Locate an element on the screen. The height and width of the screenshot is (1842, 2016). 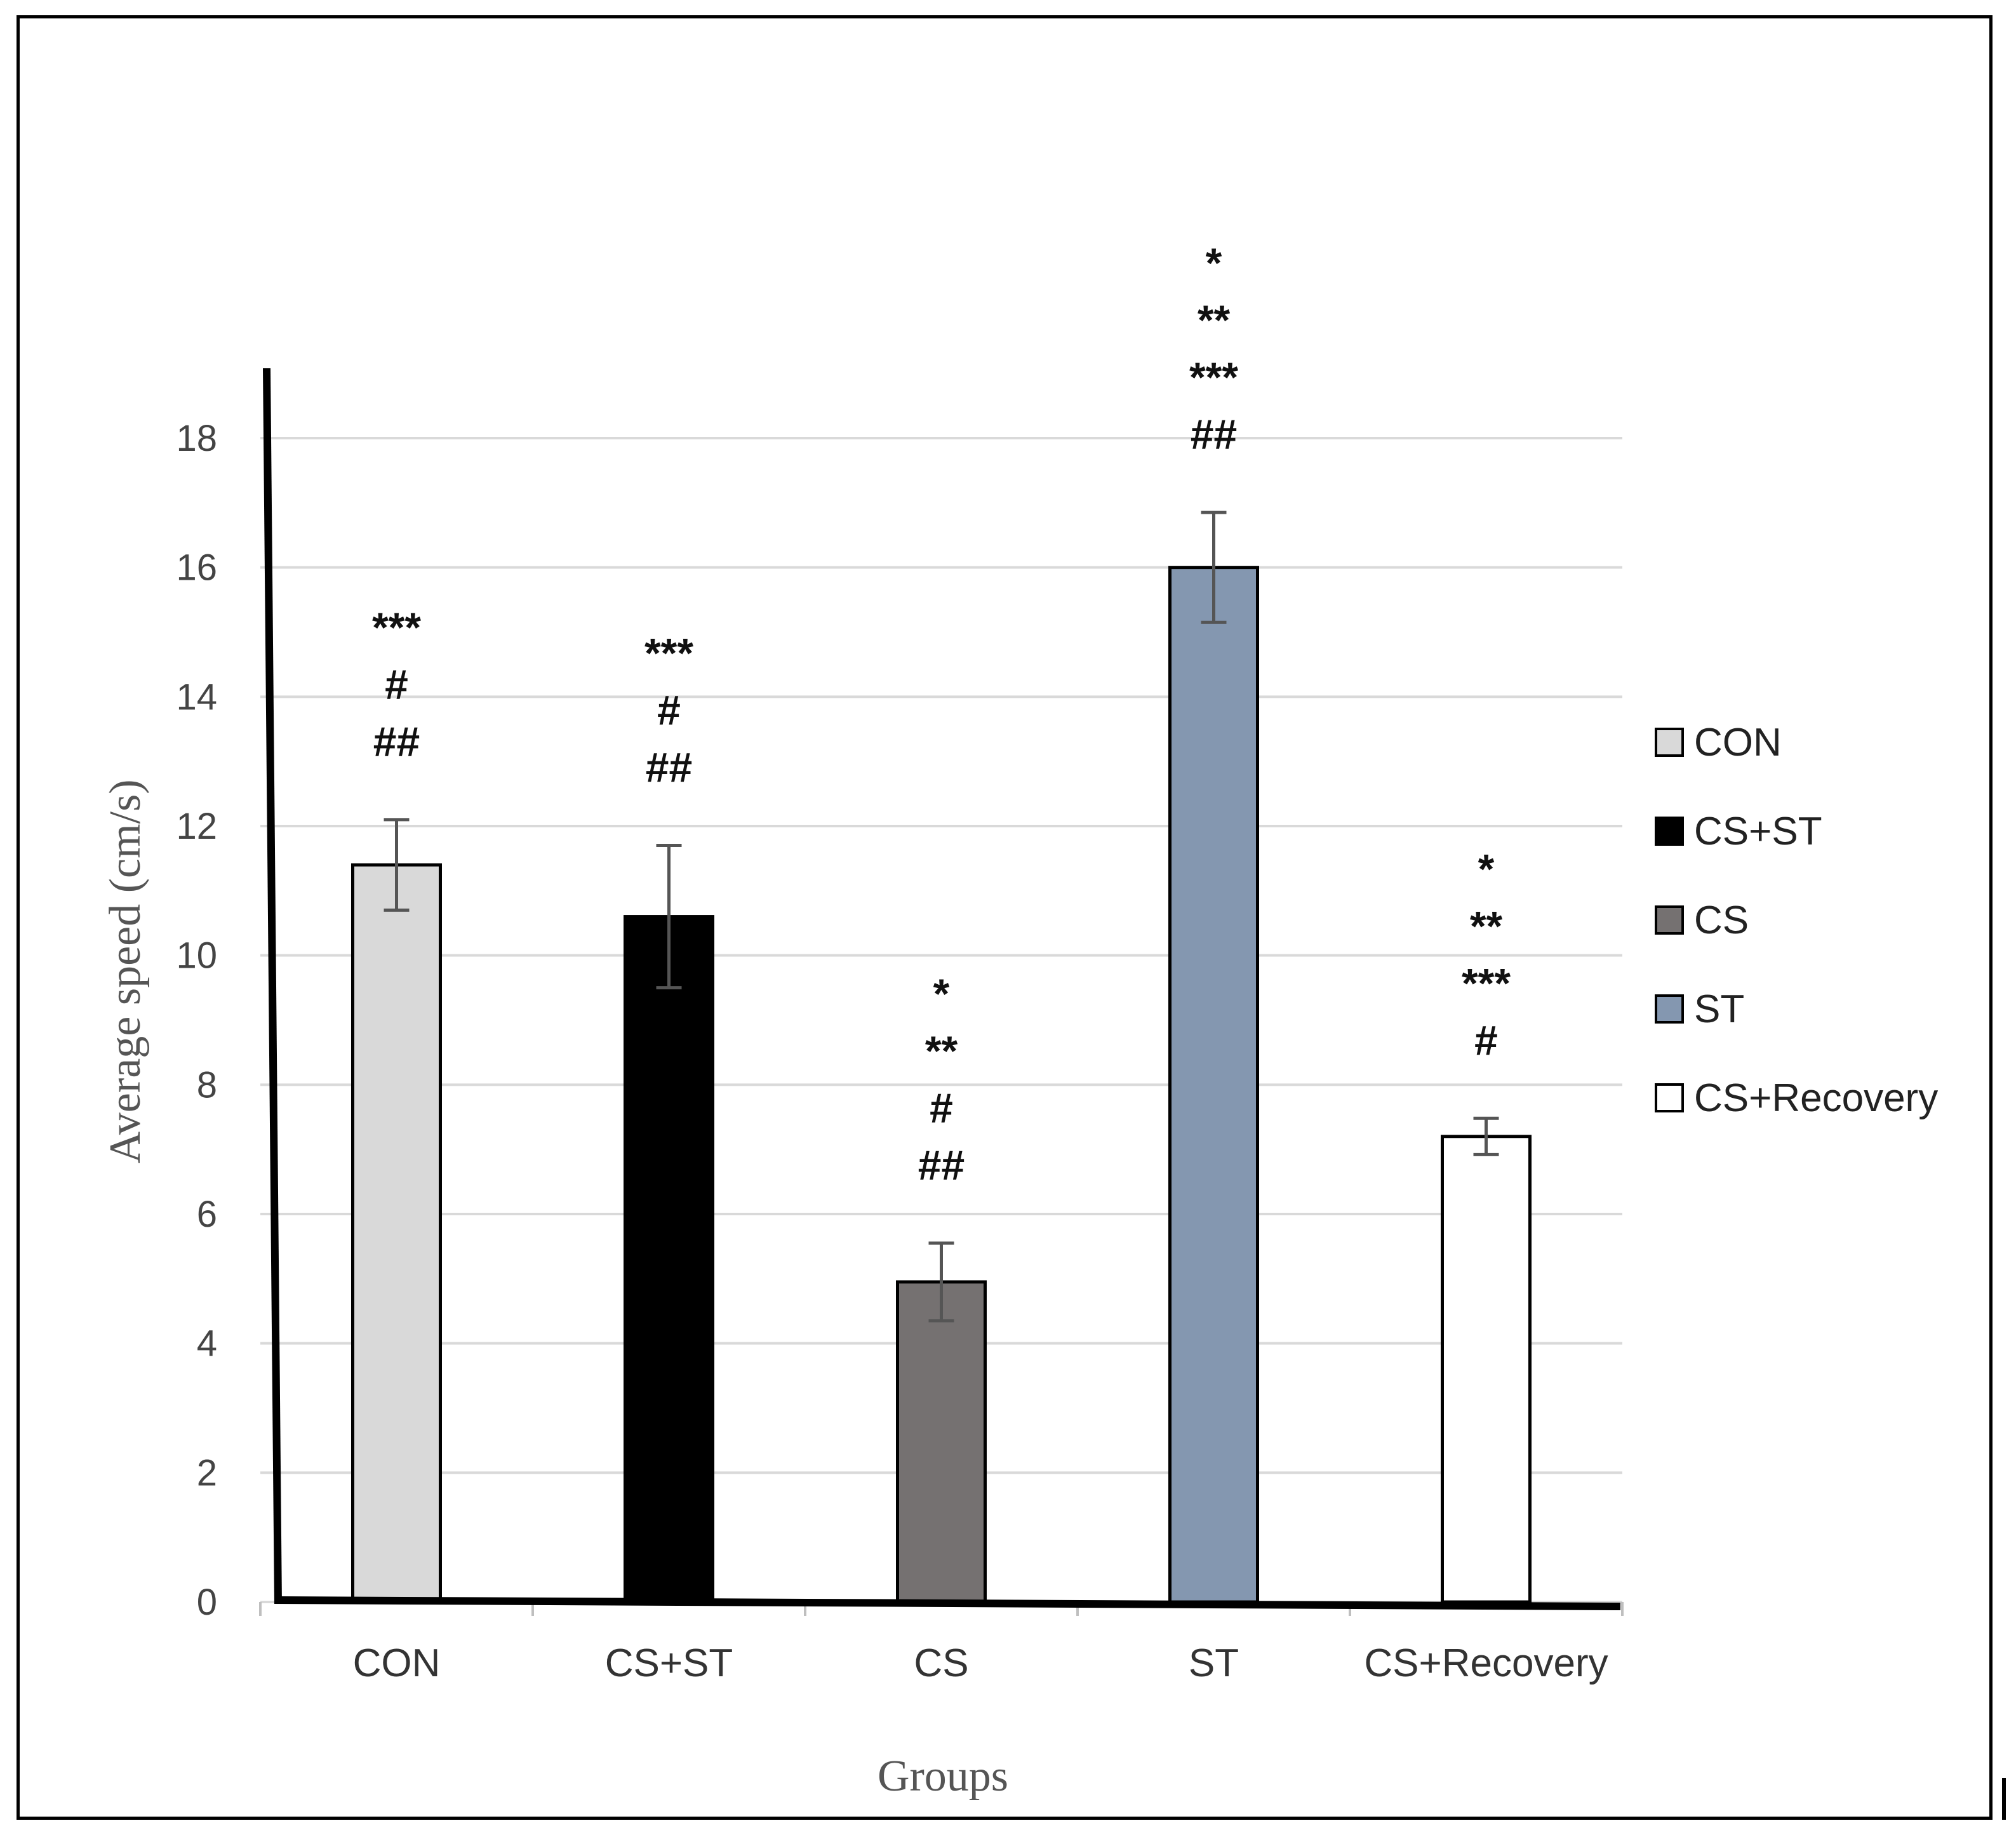
legend-label: CS+Recovery is located at coordinates (1816, 1098).